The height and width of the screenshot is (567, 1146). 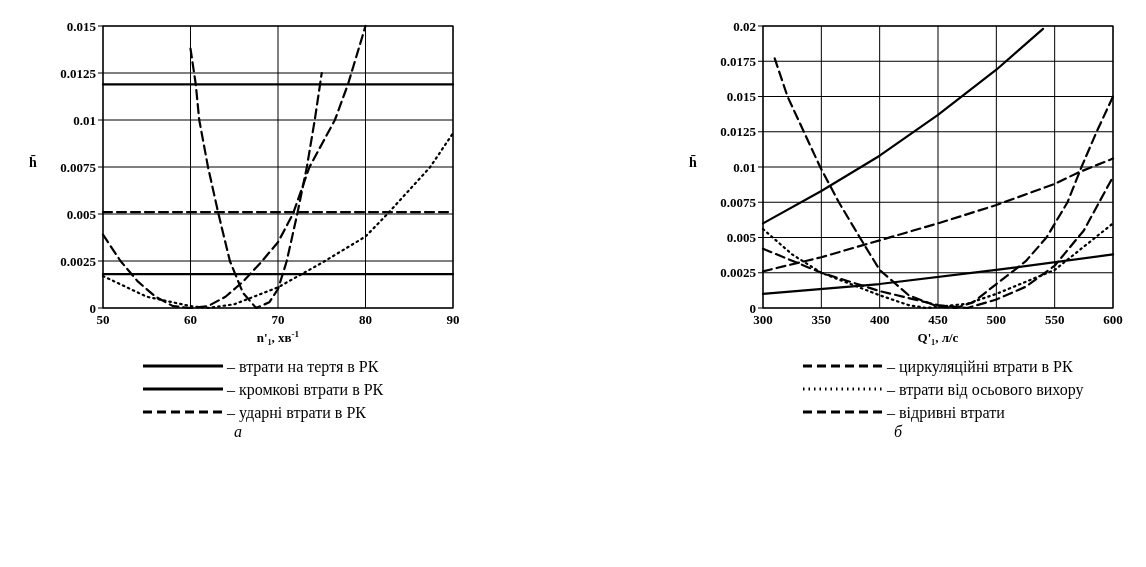 I want to click on x-tick-label: 90, so click(x=453, y=319).